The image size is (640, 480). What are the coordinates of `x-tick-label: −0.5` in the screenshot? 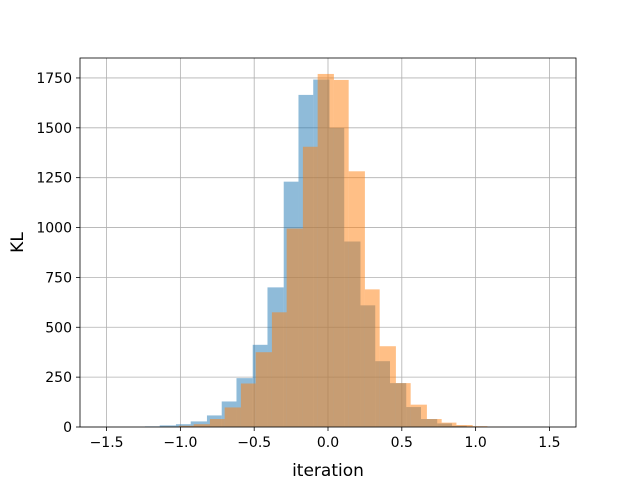 It's located at (254, 443).